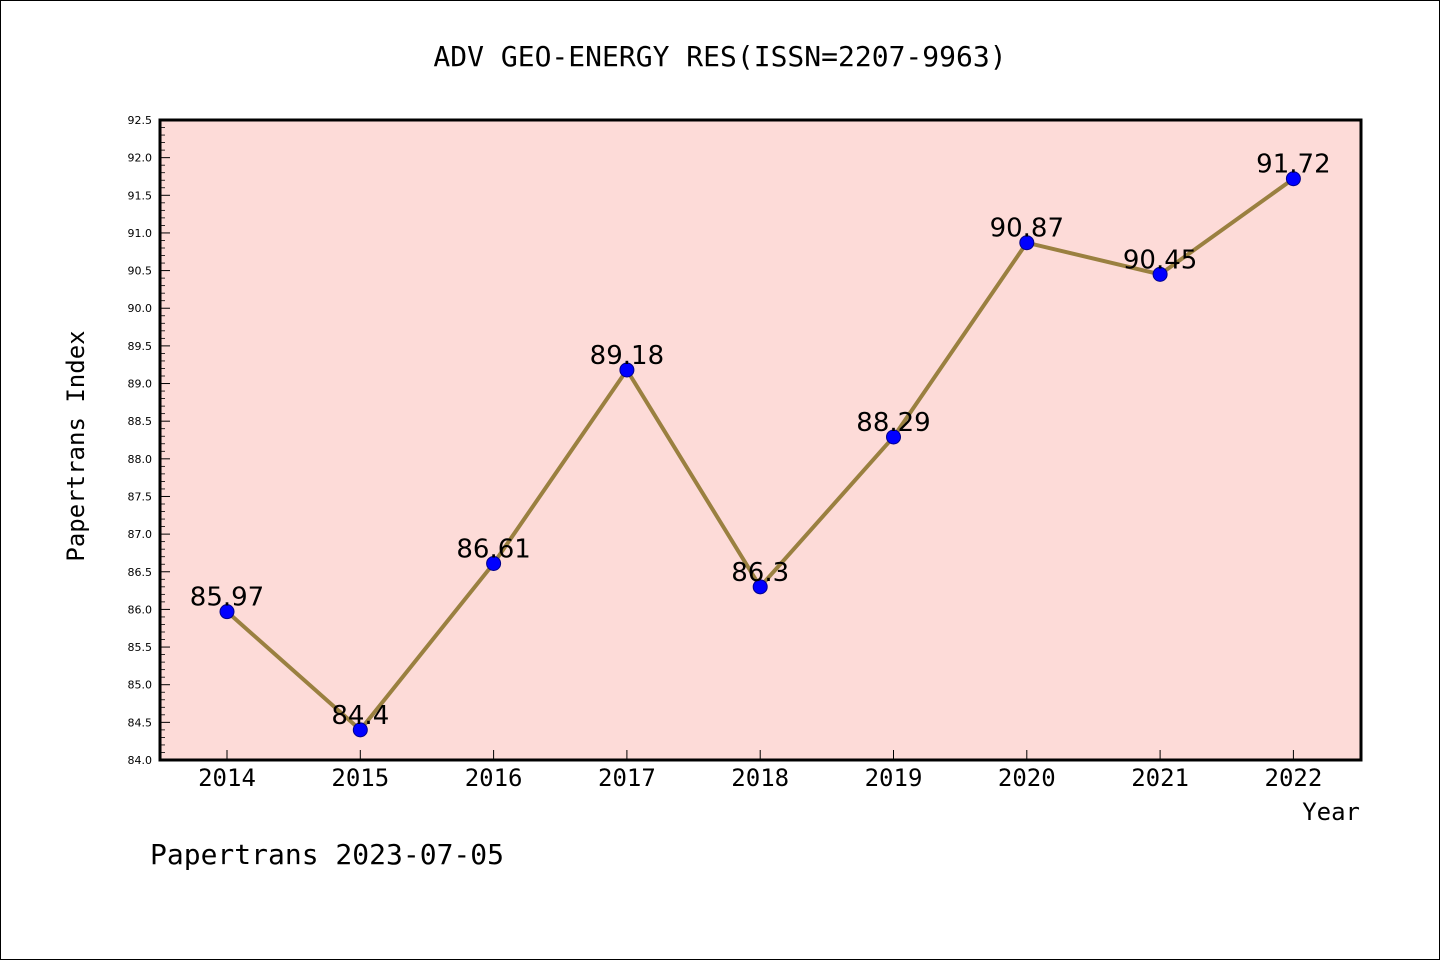  I want to click on x-tick-label: 2017, so click(627, 778).